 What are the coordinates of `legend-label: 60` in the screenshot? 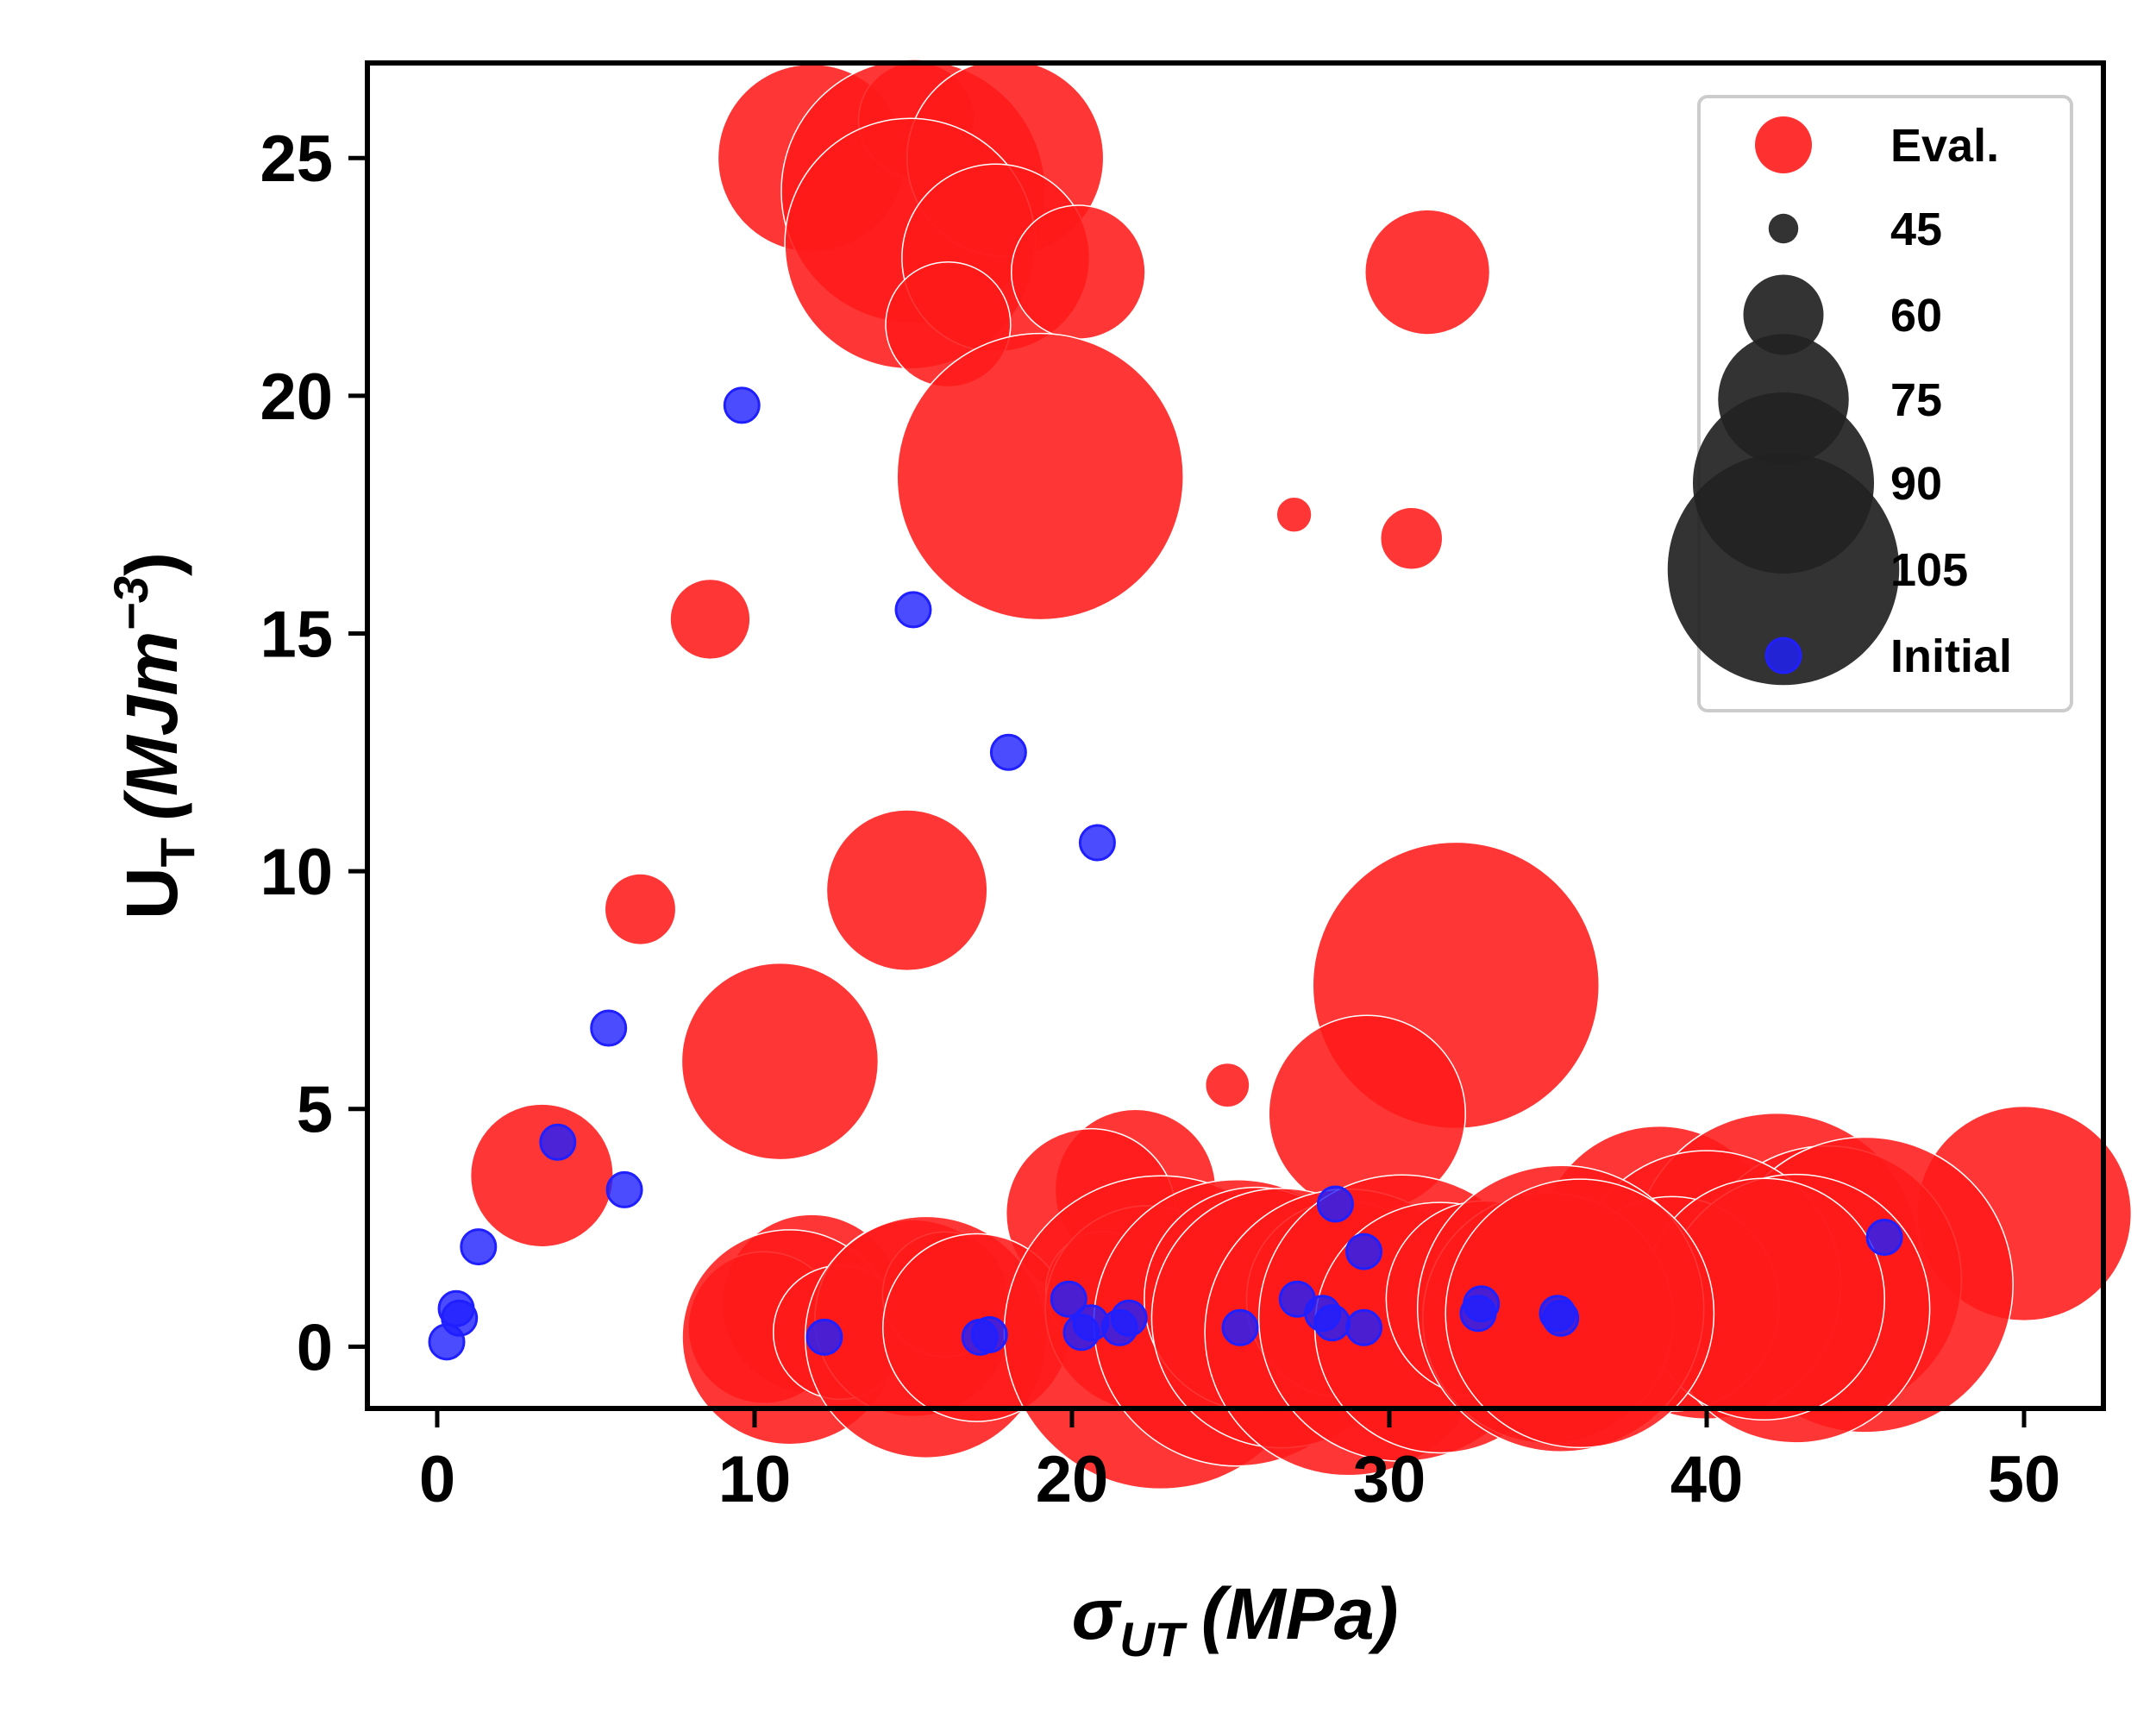 It's located at (1916, 316).